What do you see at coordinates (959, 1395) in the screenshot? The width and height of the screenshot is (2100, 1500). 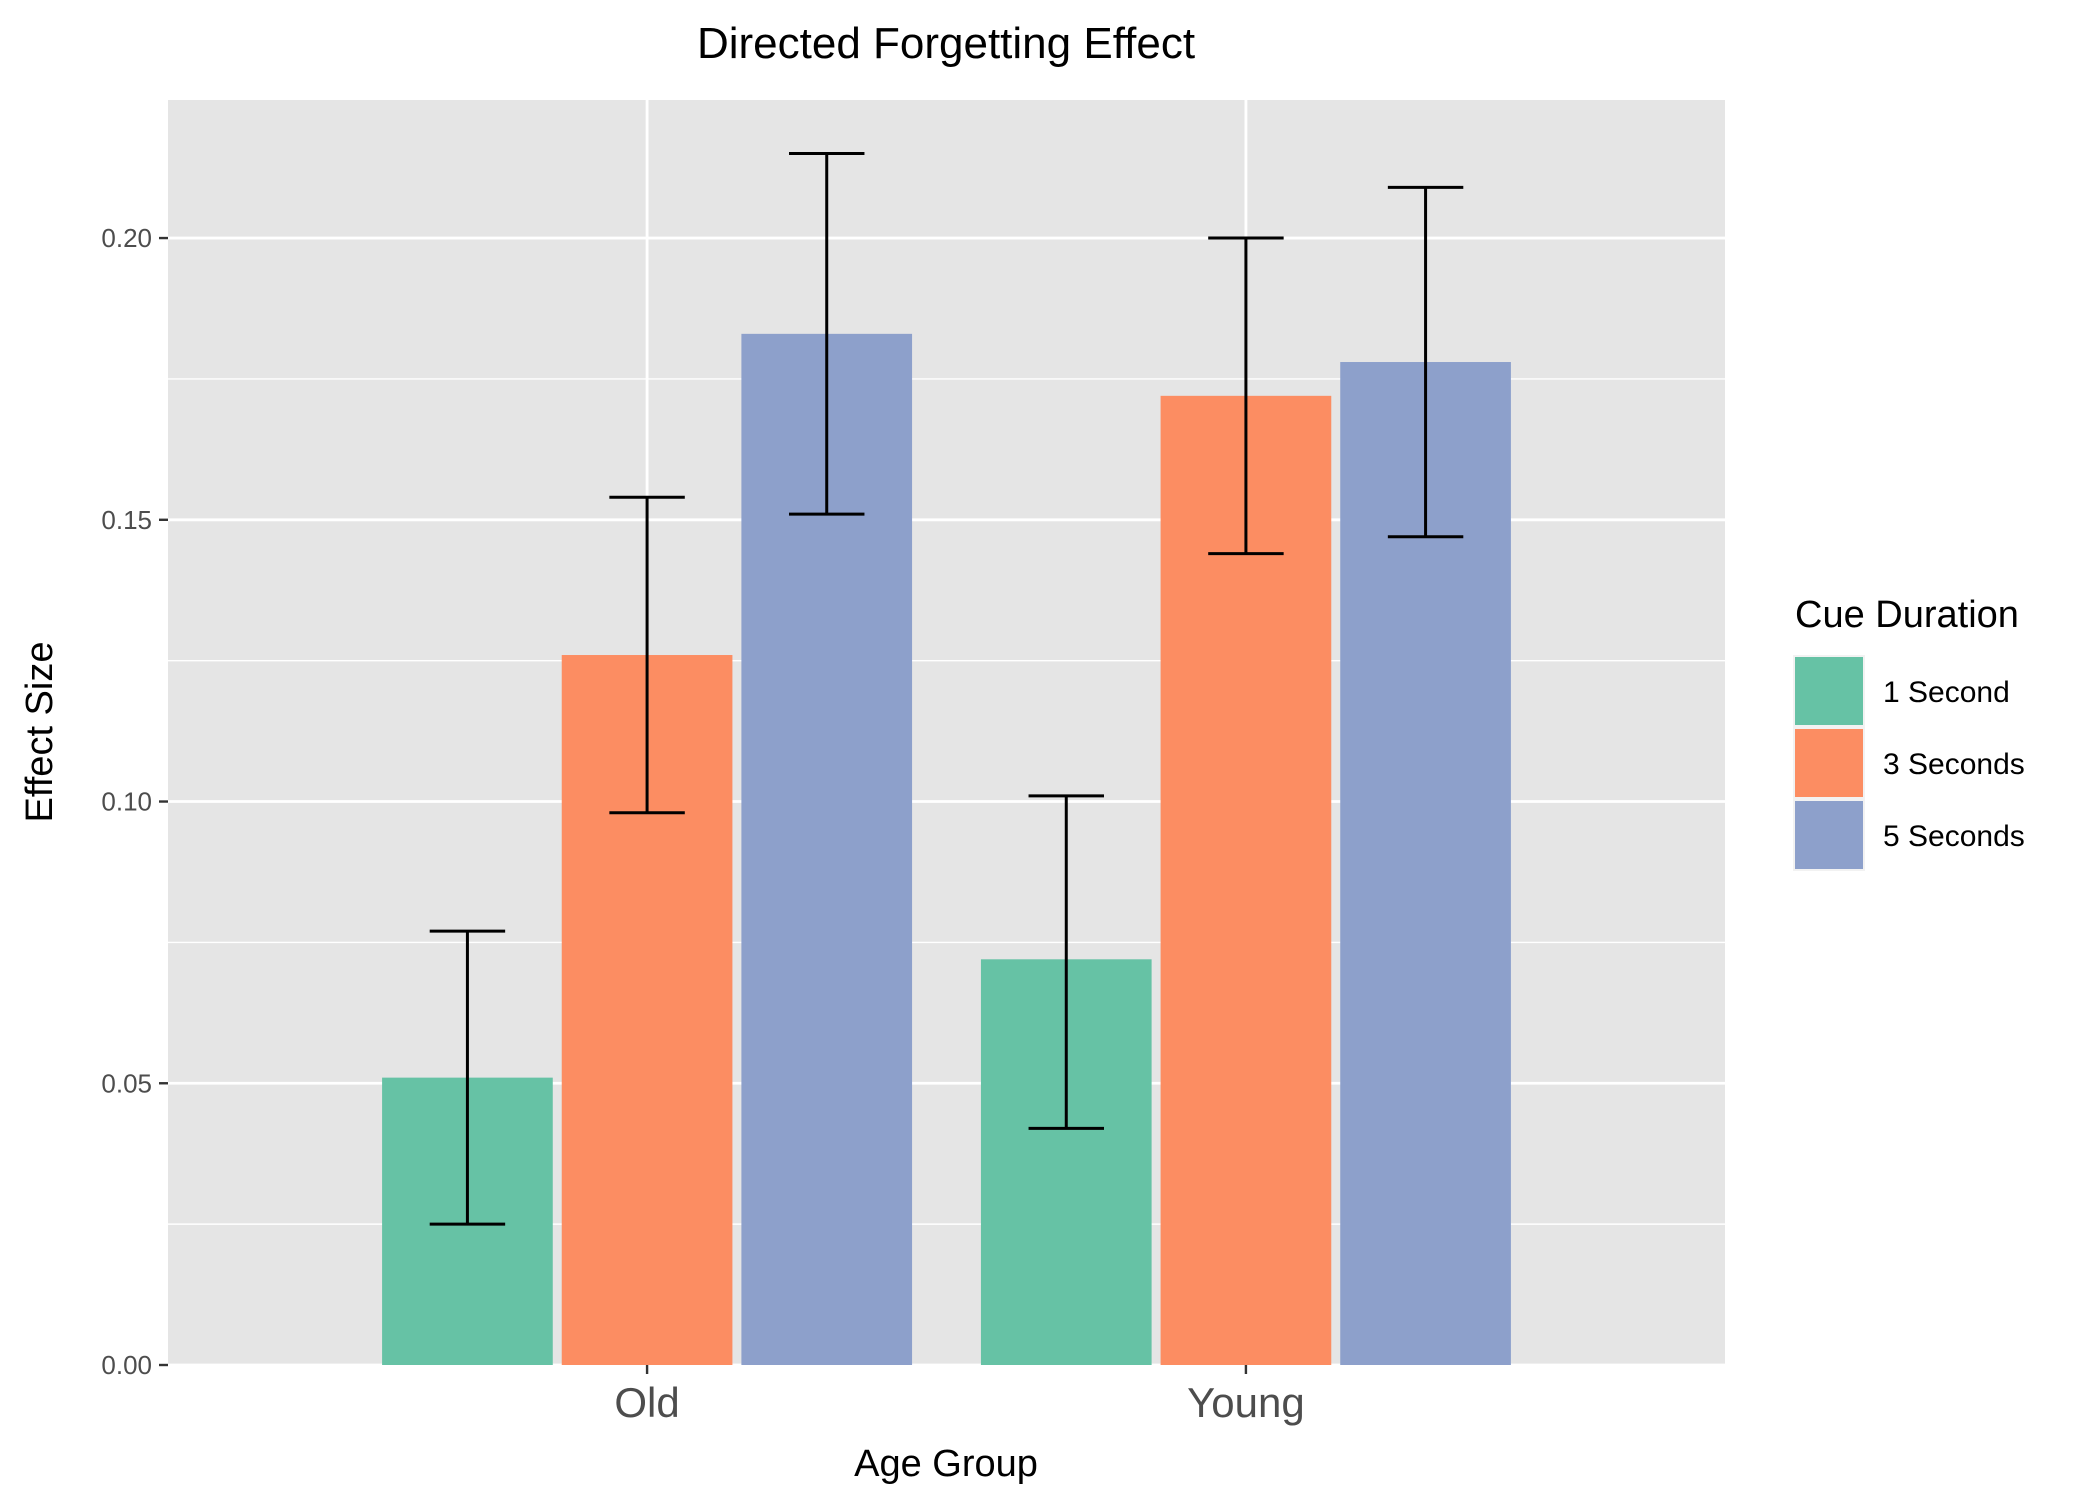 I see `x-axis: Old Young` at bounding box center [959, 1395].